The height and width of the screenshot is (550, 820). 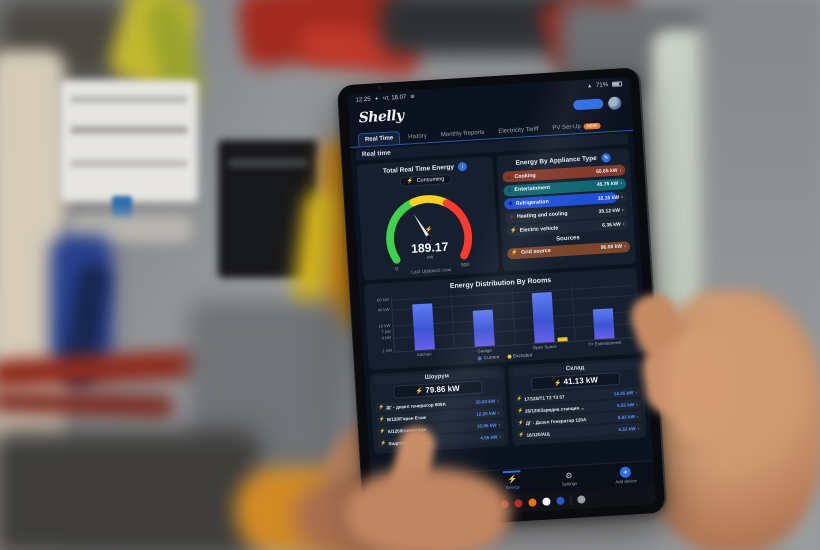 I want to click on meter-total-value: ⚡ 41.13 kW, so click(x=576, y=381).